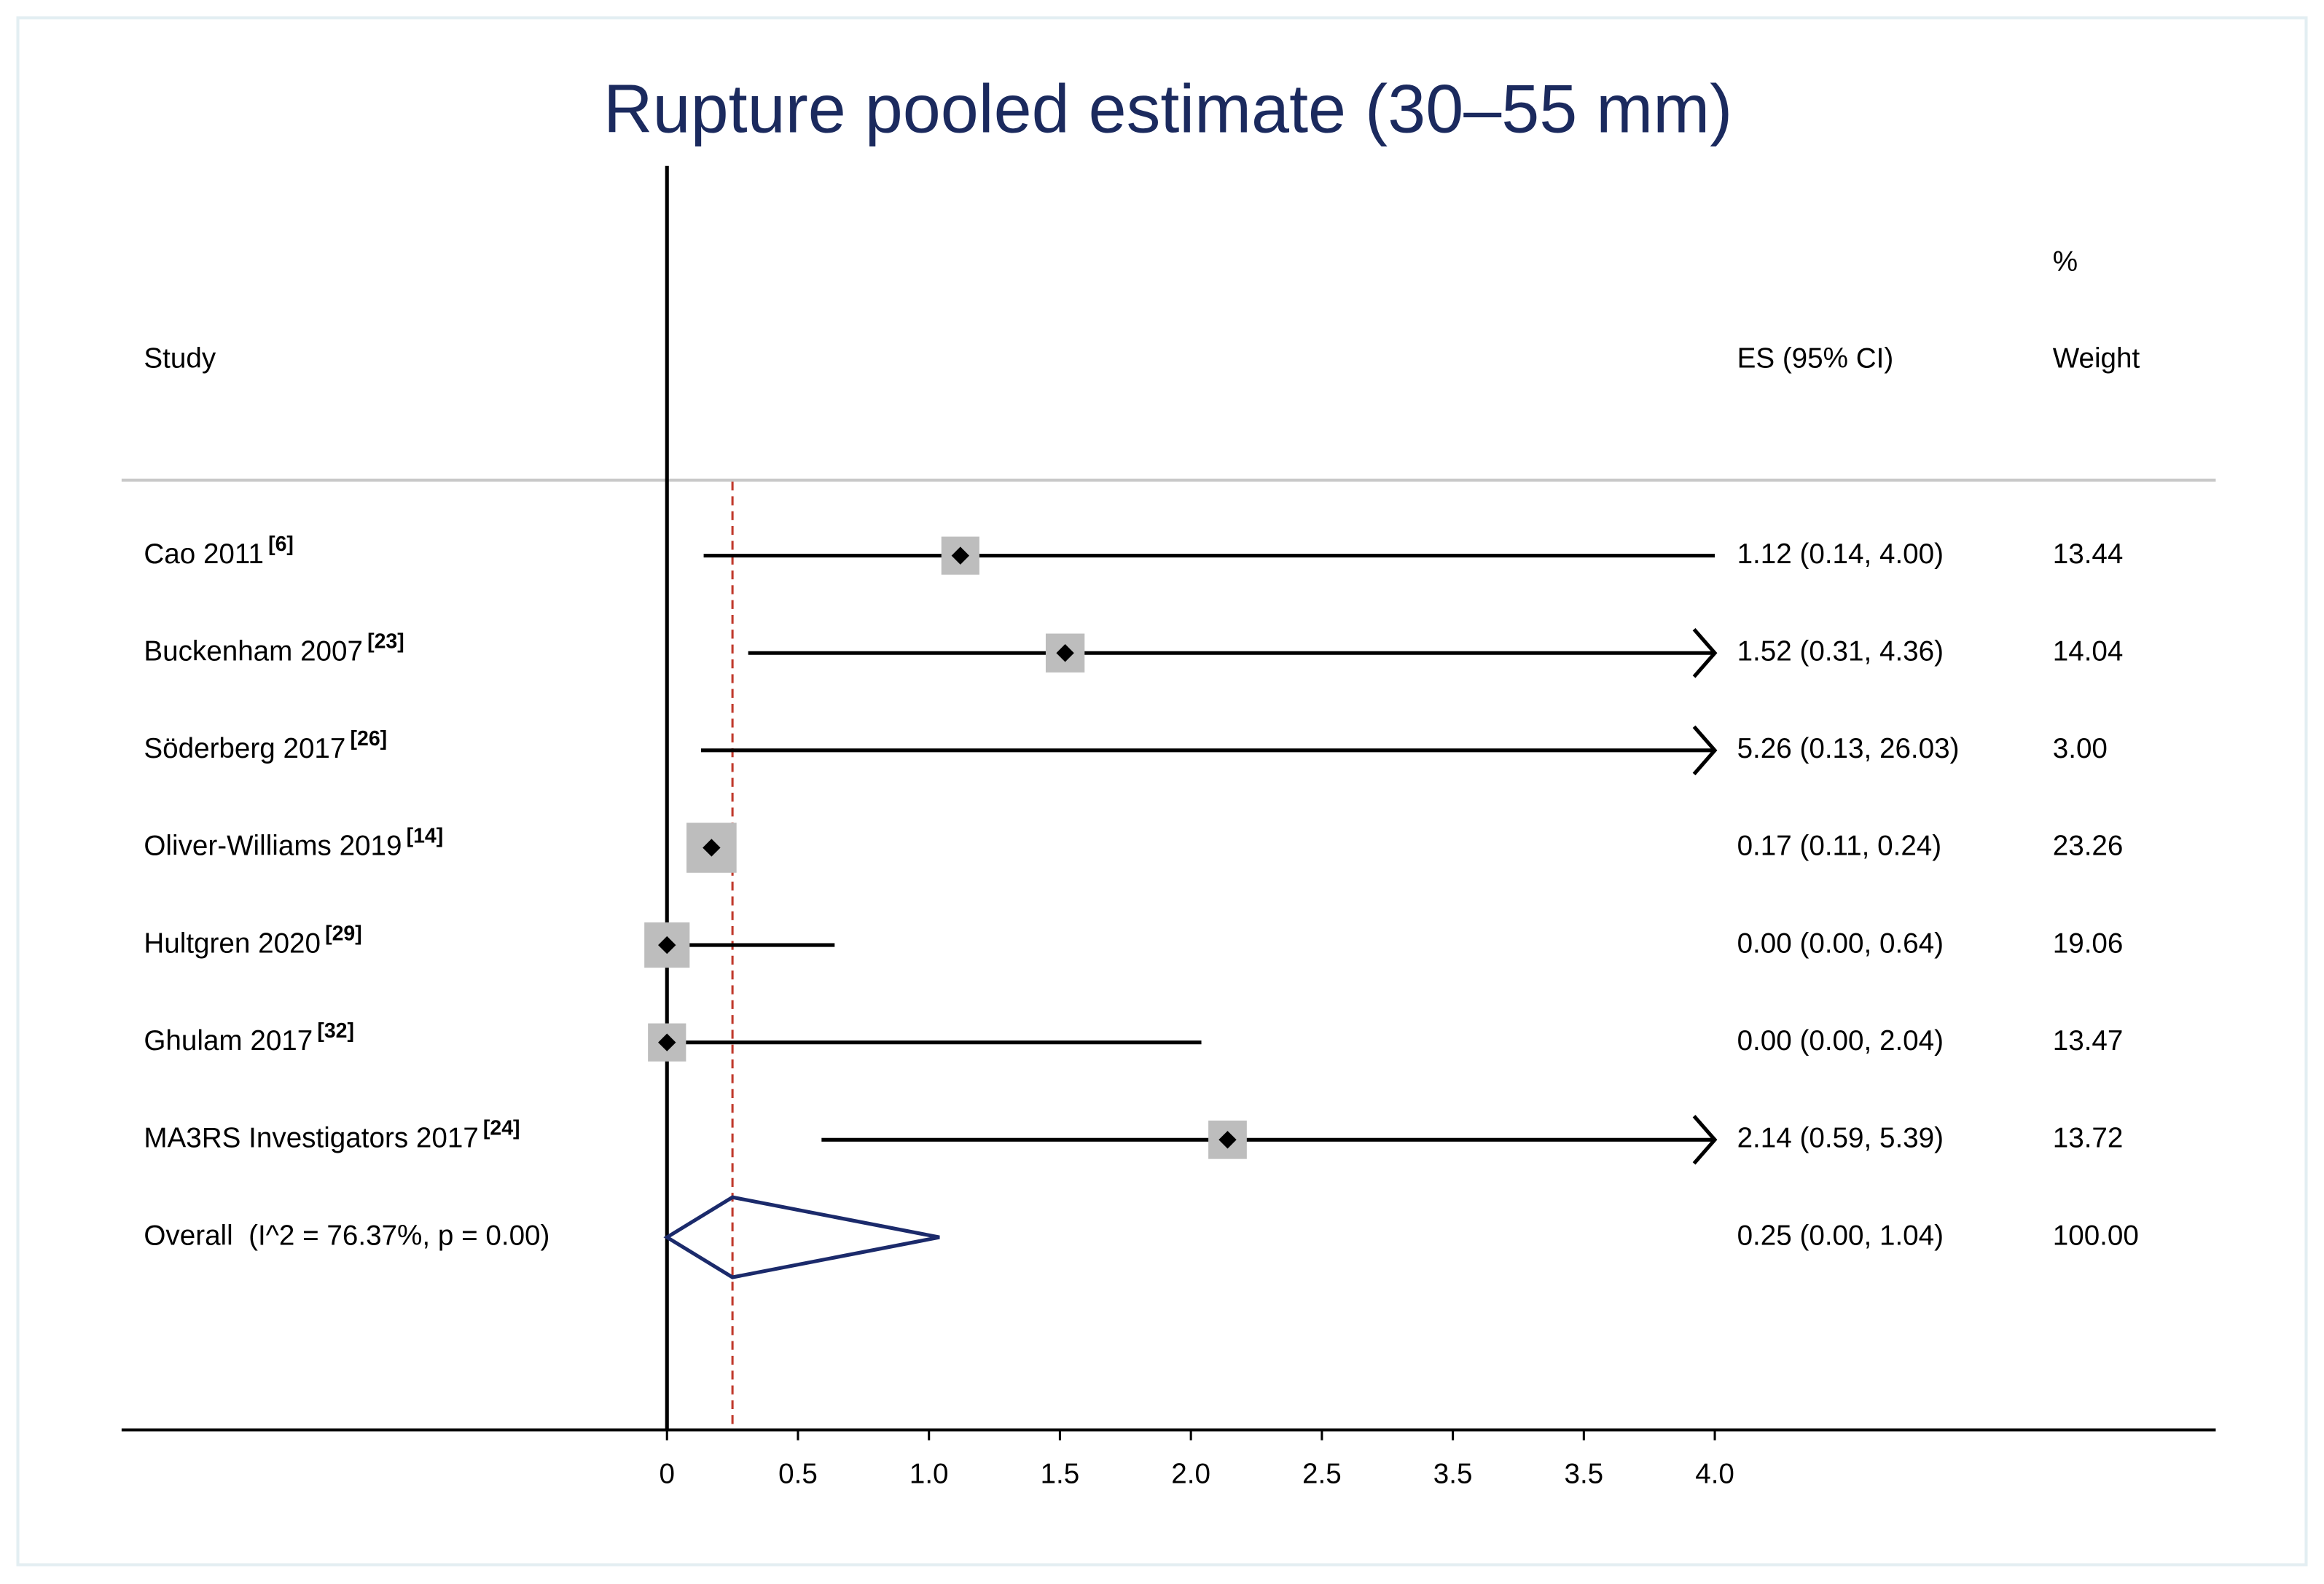 Image resolution: width=2324 pixels, height=1584 pixels. Describe the element at coordinates (2065, 262) in the screenshot. I see `column-header: %` at that location.